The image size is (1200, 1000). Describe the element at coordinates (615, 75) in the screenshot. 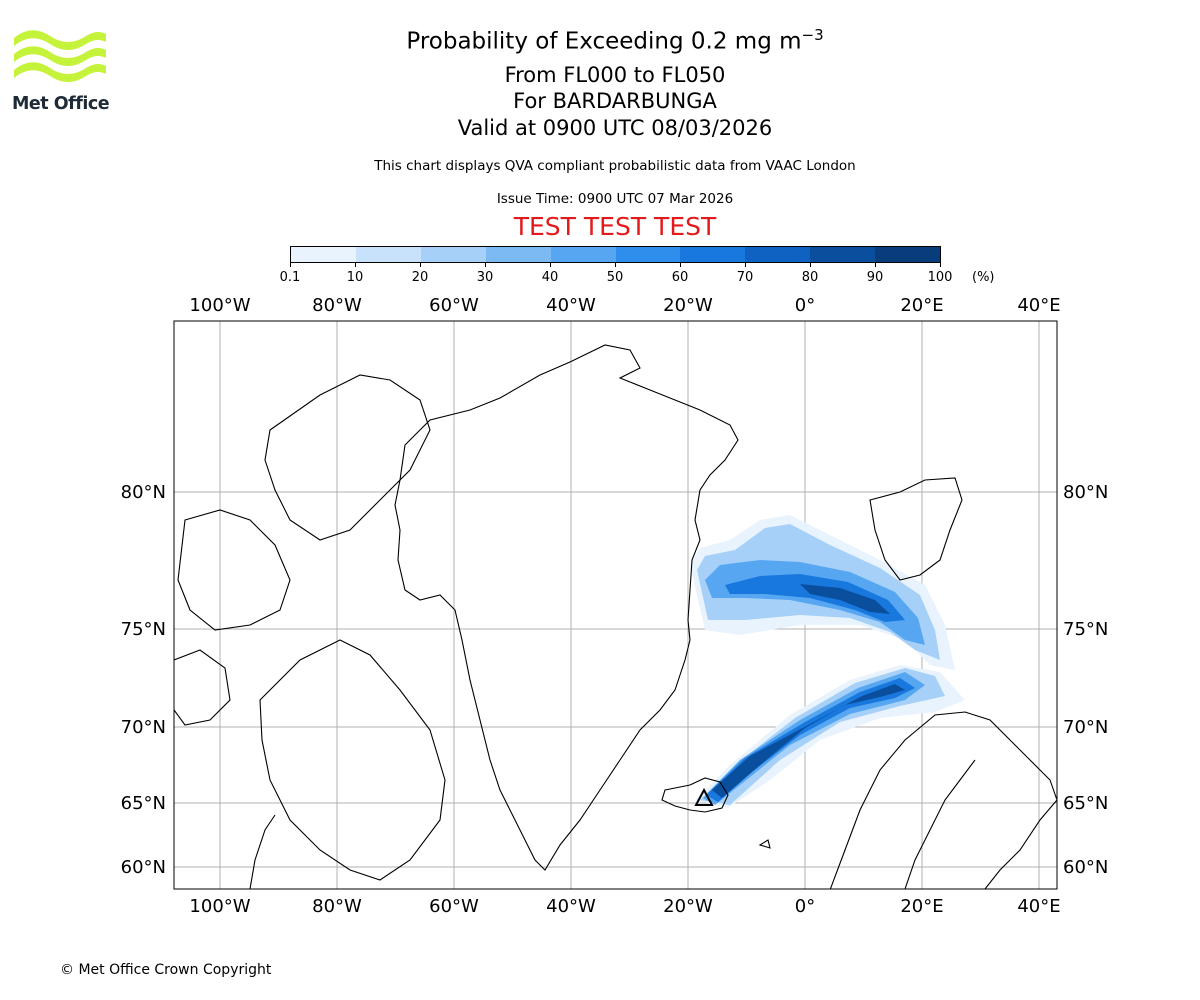

I see `flight-level-range: From FL000 to FL050` at that location.